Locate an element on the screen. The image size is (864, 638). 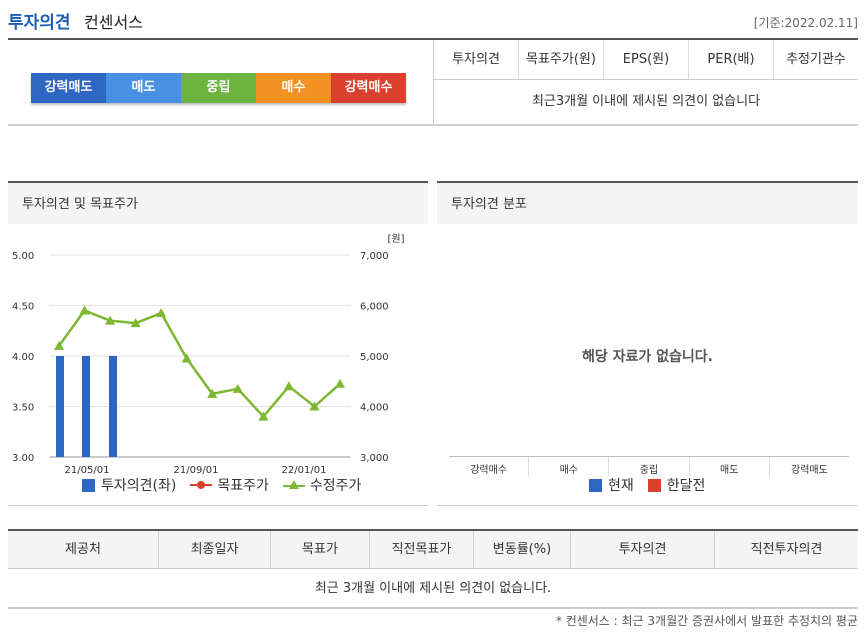
col-provider: 제공처 is located at coordinates (83, 549).